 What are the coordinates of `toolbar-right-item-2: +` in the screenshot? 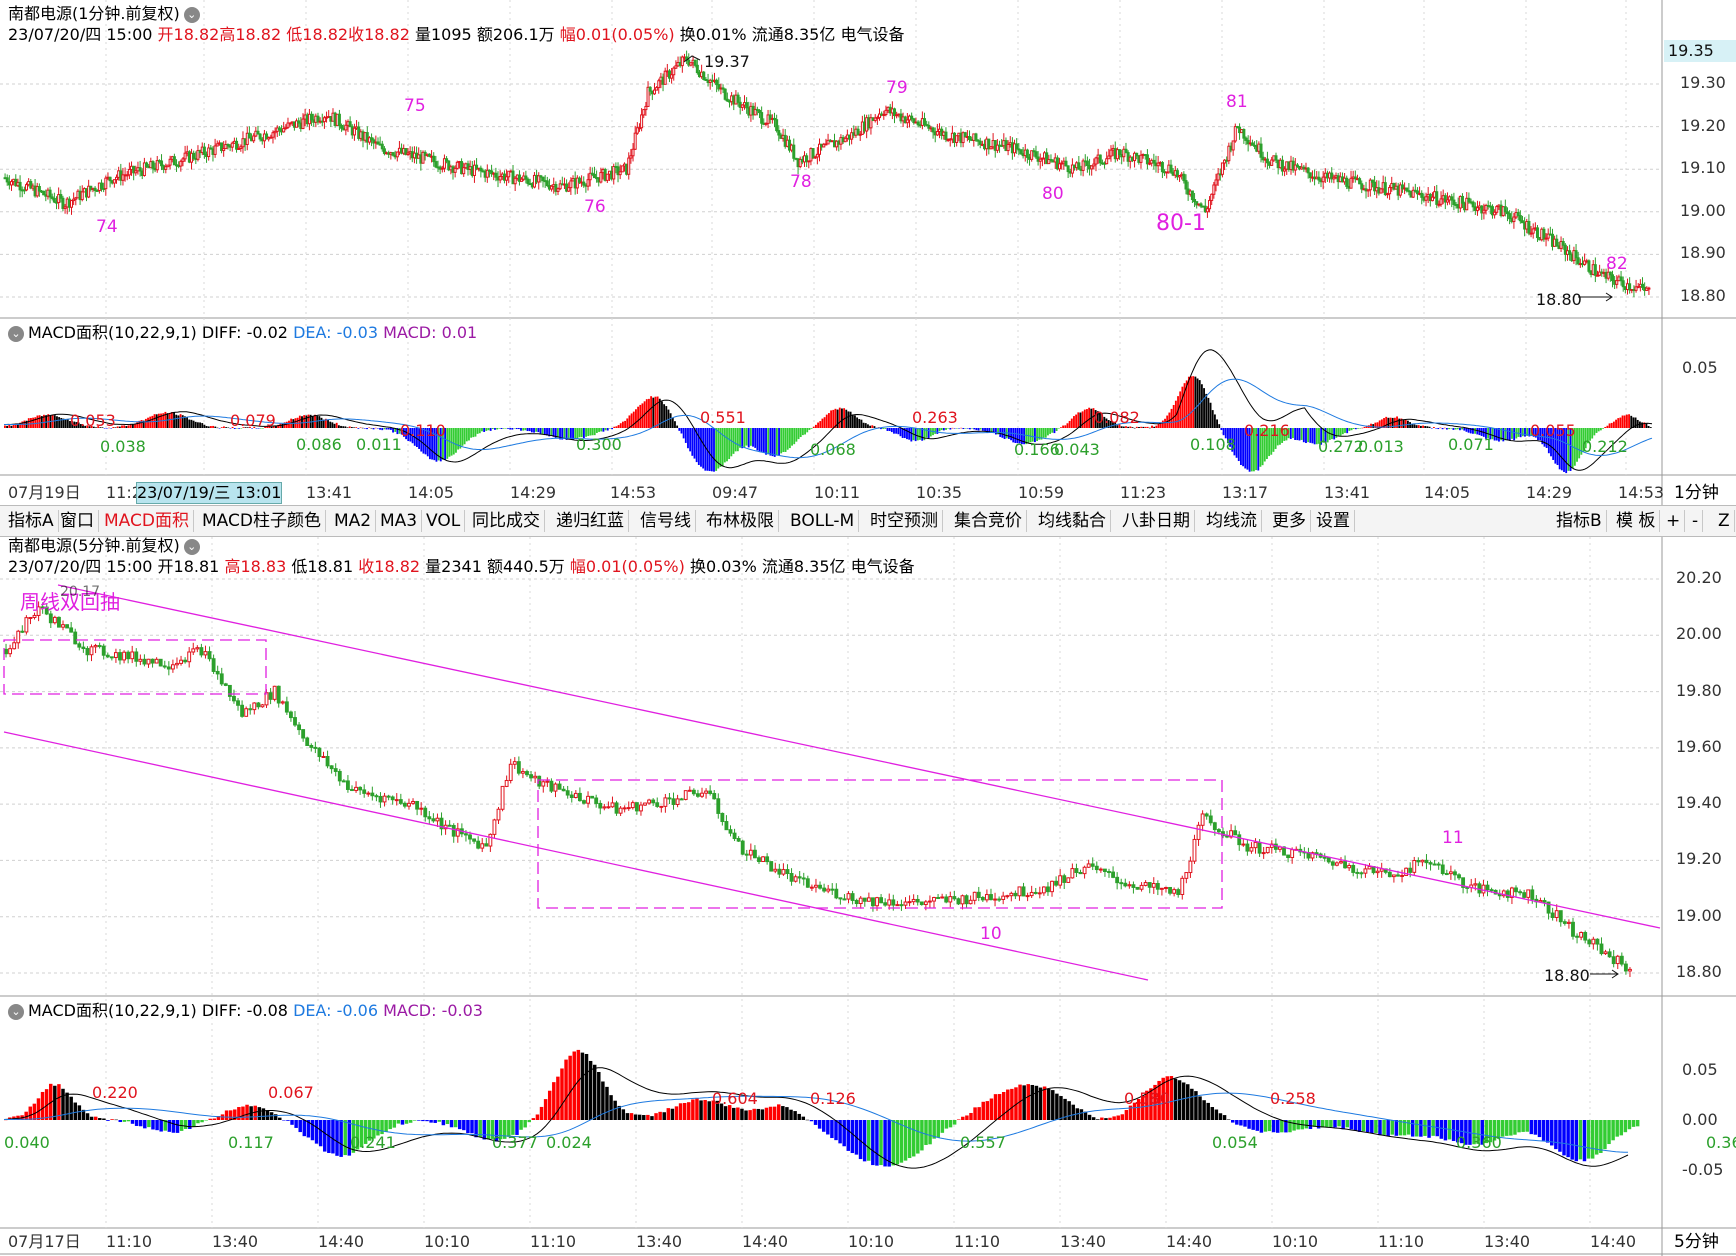 It's located at (1674, 521).